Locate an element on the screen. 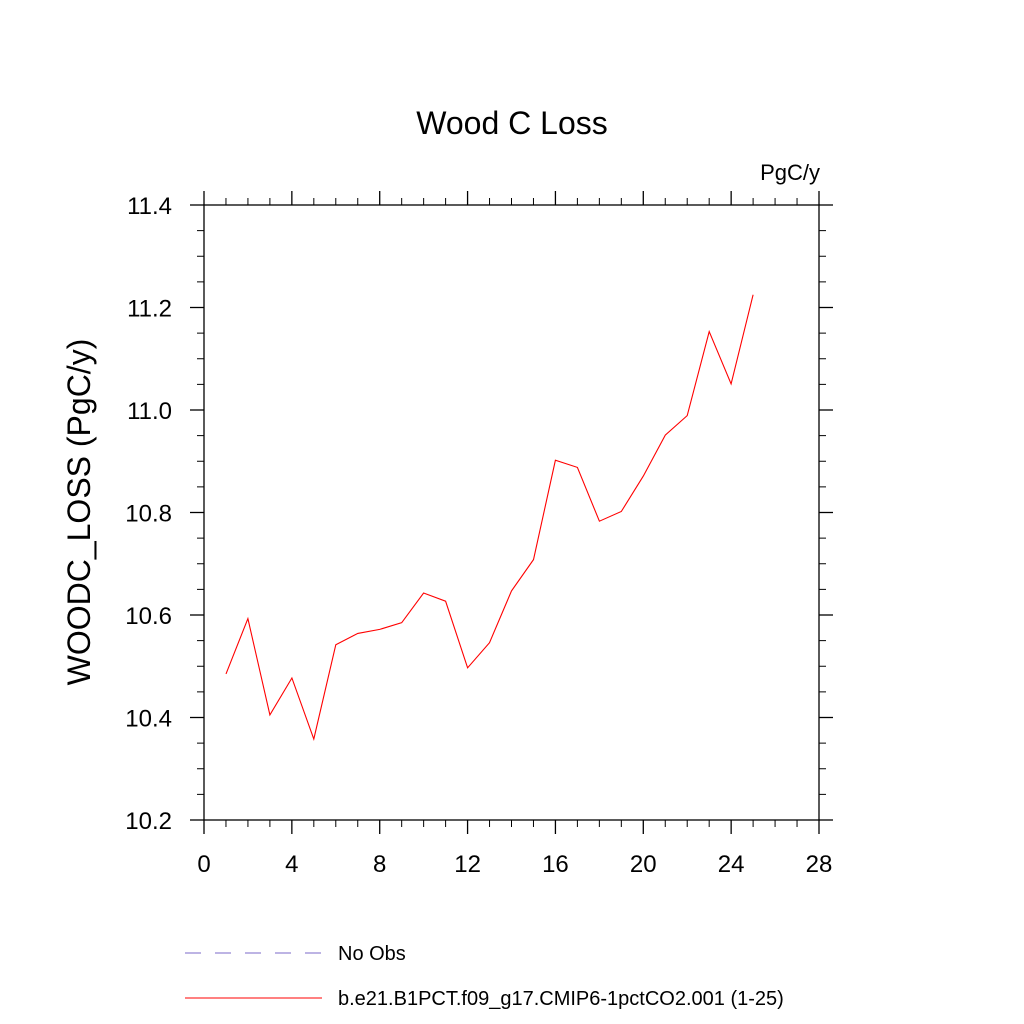  x-tick-label: 28 is located at coordinates (819, 864).